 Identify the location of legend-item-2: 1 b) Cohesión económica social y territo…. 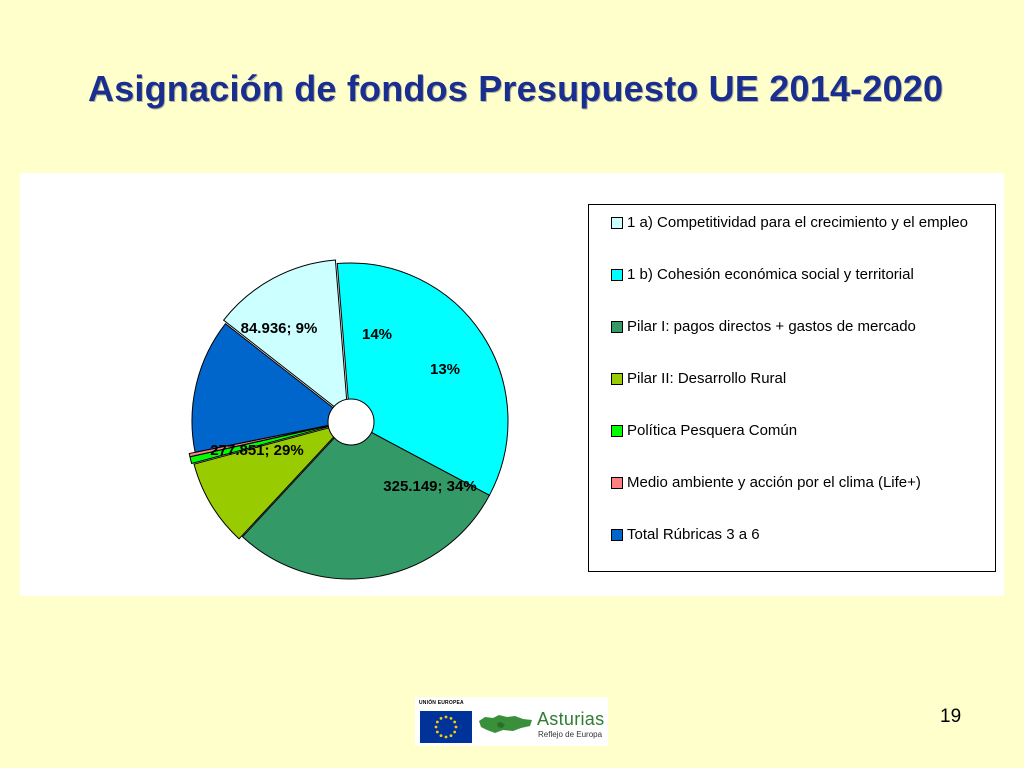
(801, 275).